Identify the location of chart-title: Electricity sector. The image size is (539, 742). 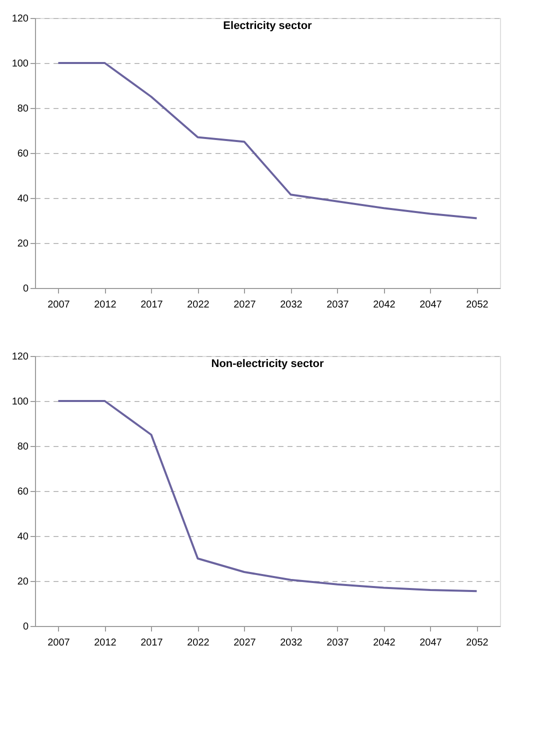
(268, 26).